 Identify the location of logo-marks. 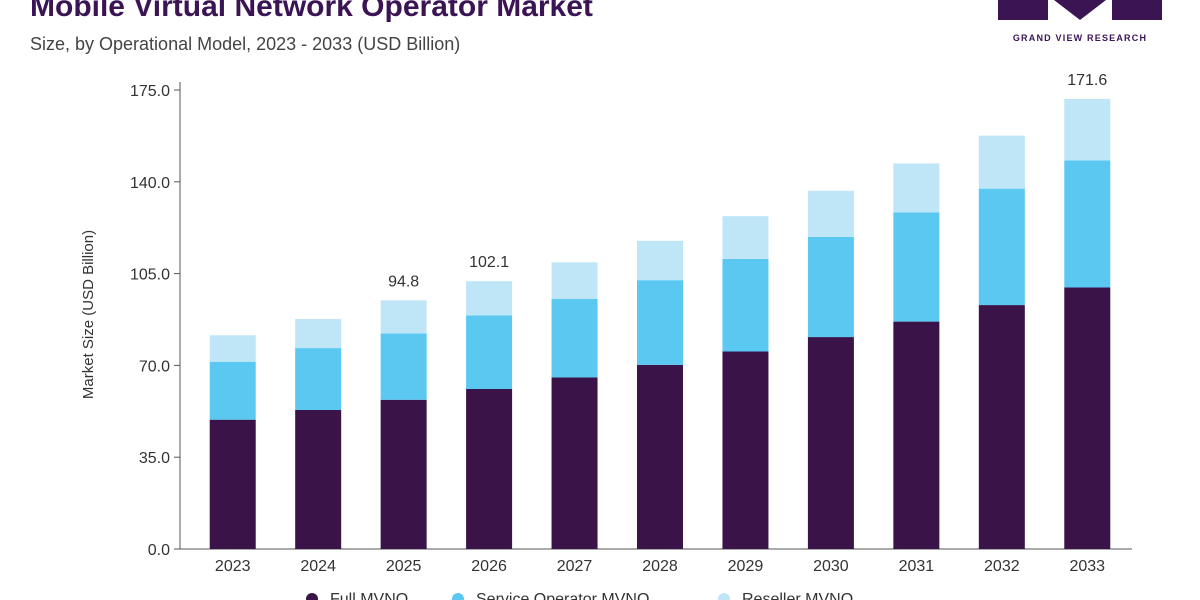
(1080, 10).